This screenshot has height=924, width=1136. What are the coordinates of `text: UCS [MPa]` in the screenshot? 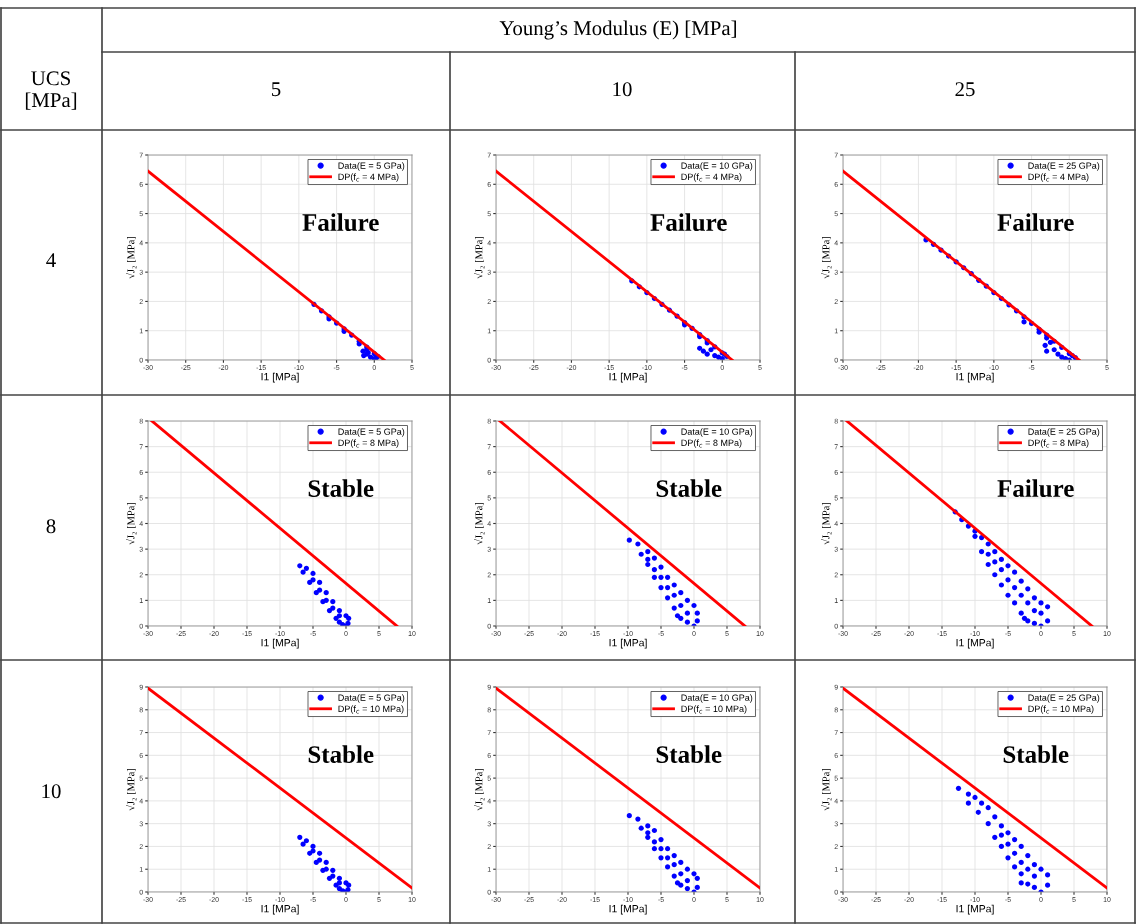 It's located at (51, 90).